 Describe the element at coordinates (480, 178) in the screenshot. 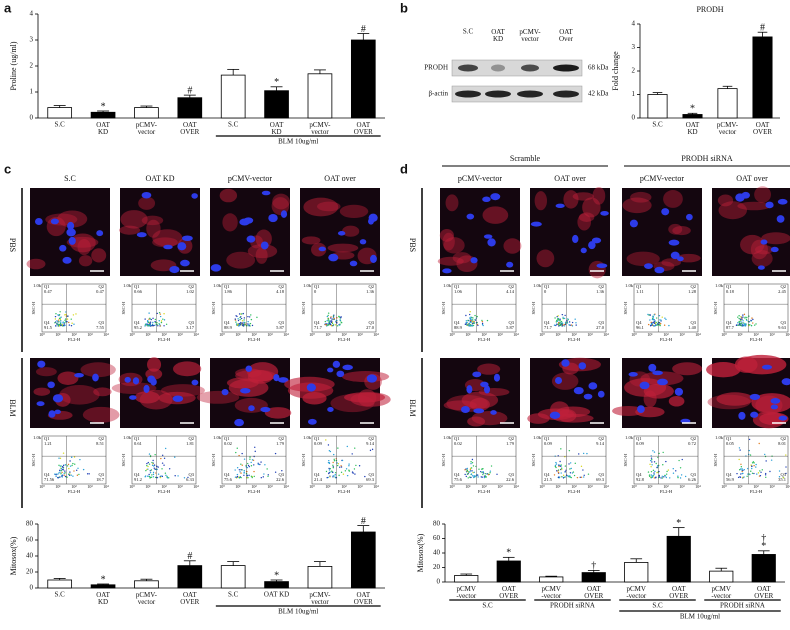

I see `column-label: pCMV-vector` at that location.